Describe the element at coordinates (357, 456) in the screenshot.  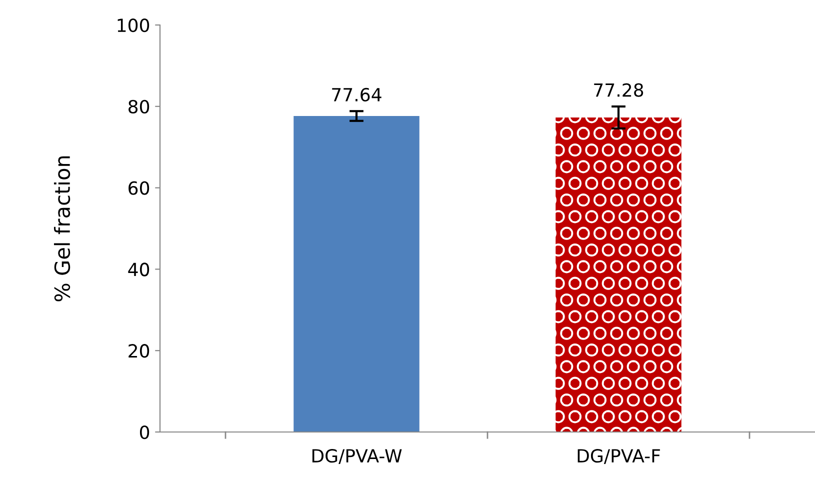
I see `x-tick-label: DG/PVA-W` at that location.